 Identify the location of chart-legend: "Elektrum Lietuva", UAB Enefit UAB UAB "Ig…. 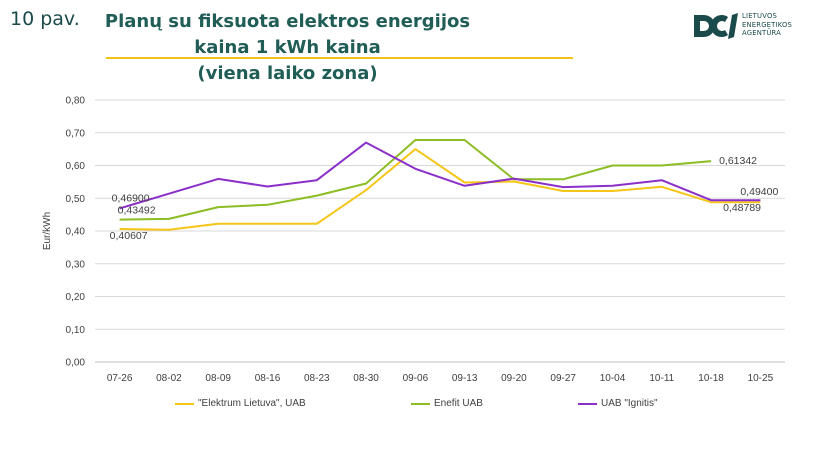
(410, 407).